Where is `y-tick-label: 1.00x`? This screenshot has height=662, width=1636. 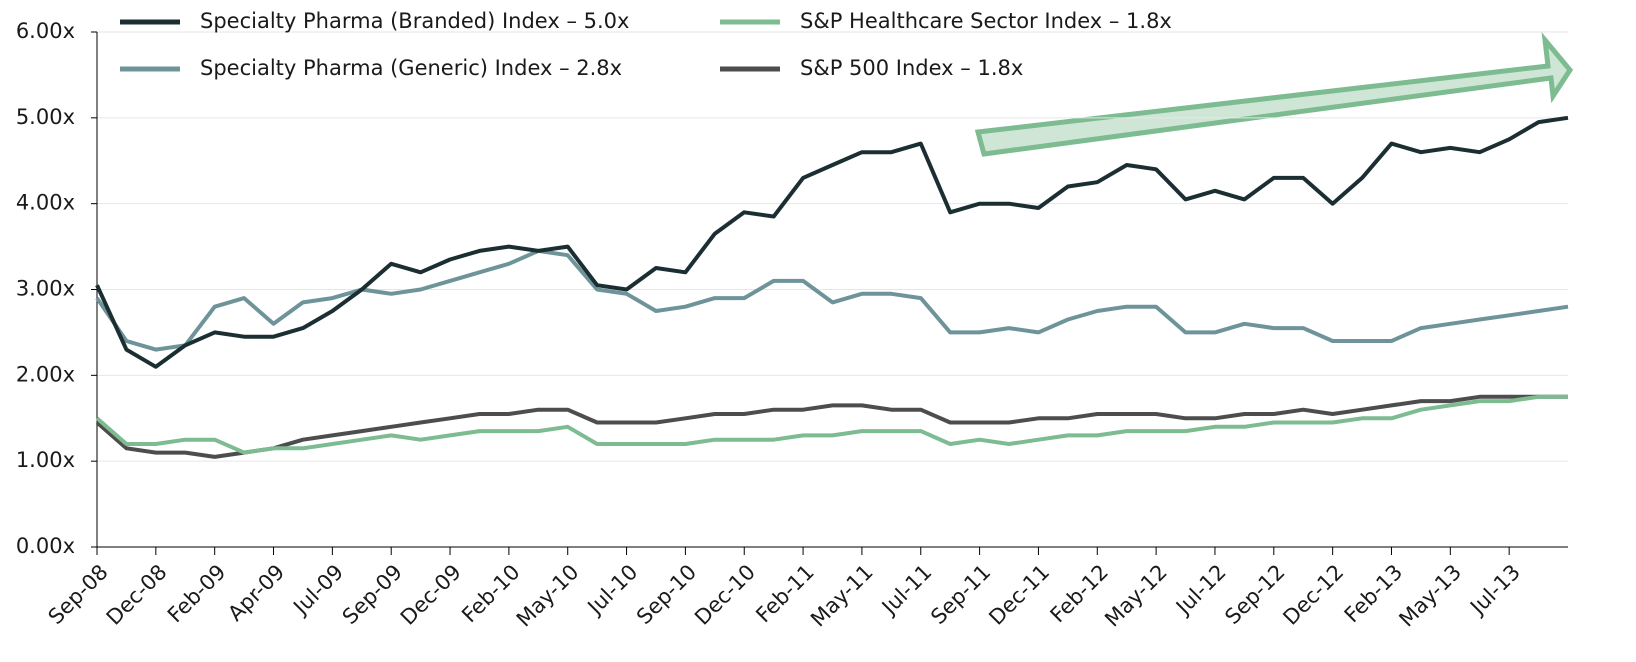 y-tick-label: 1.00x is located at coordinates (45, 460).